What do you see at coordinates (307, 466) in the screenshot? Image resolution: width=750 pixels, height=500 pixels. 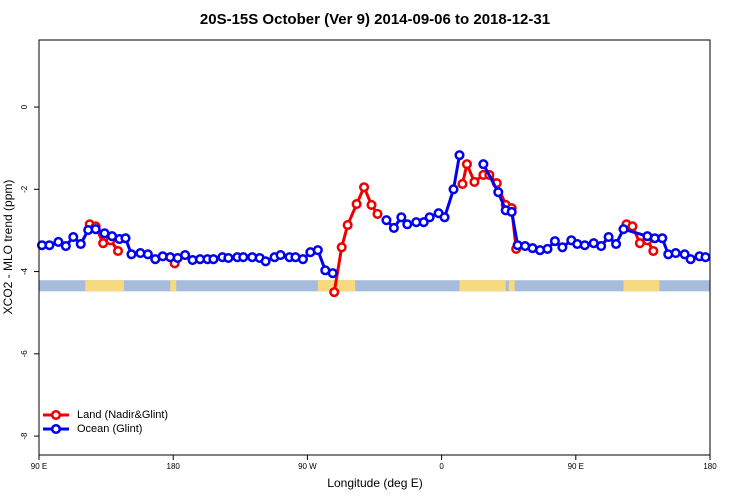 I see `x-tick-label: 90 W` at bounding box center [307, 466].